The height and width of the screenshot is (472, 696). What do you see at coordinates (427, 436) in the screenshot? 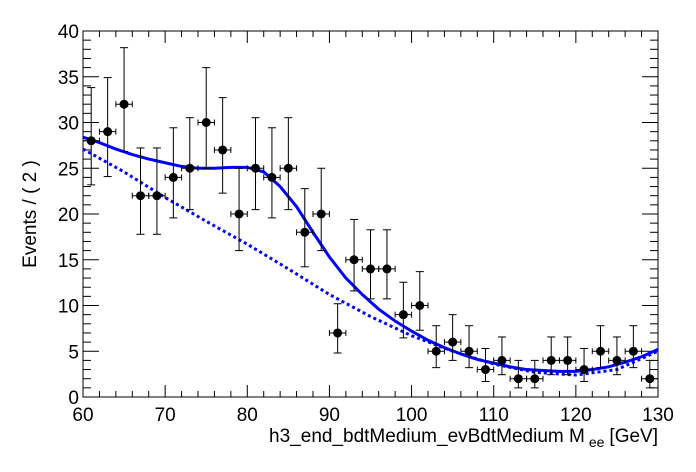
I see `x-axis-label-main: h3_end_bdtMedium_evBdtMedium M` at bounding box center [427, 436].